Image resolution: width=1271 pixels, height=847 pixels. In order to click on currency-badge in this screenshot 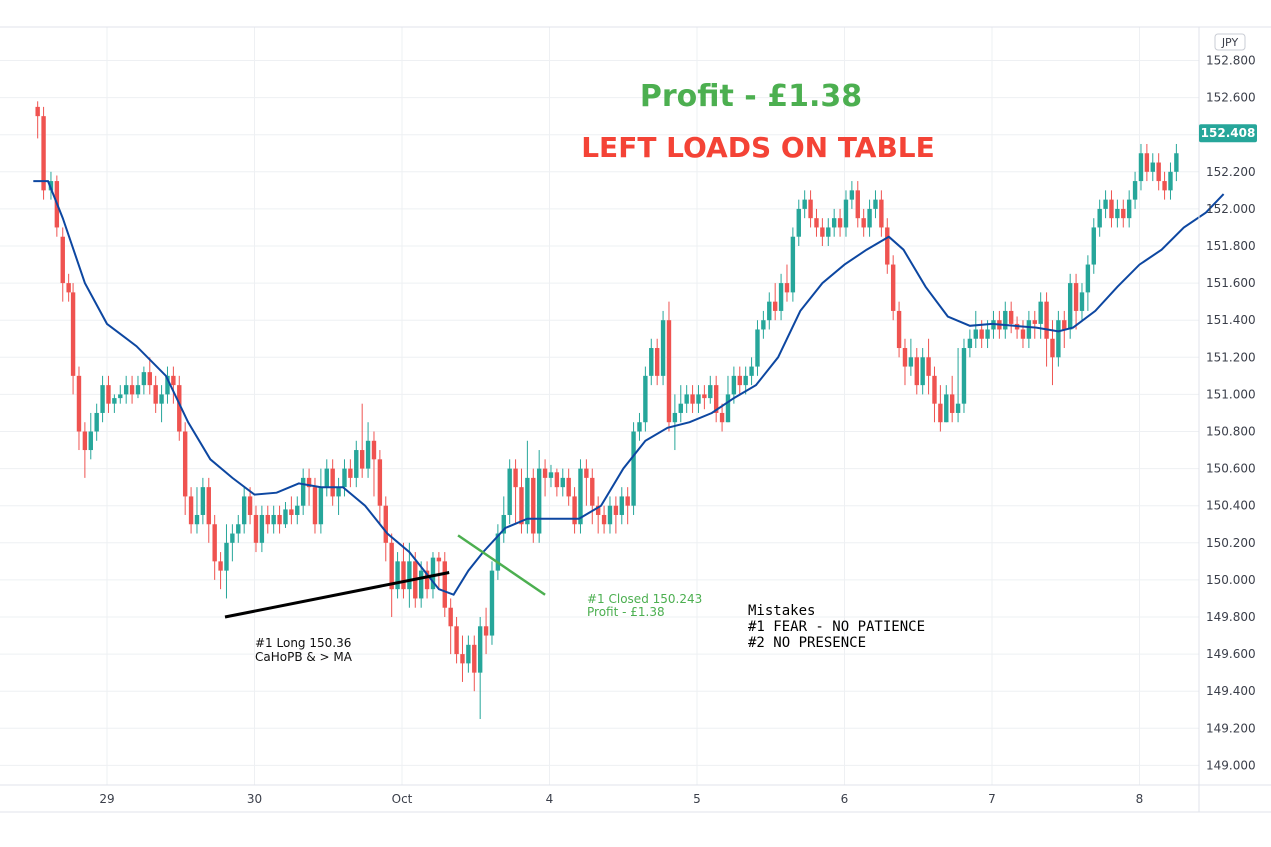, I will do `click(1230, 42)`.